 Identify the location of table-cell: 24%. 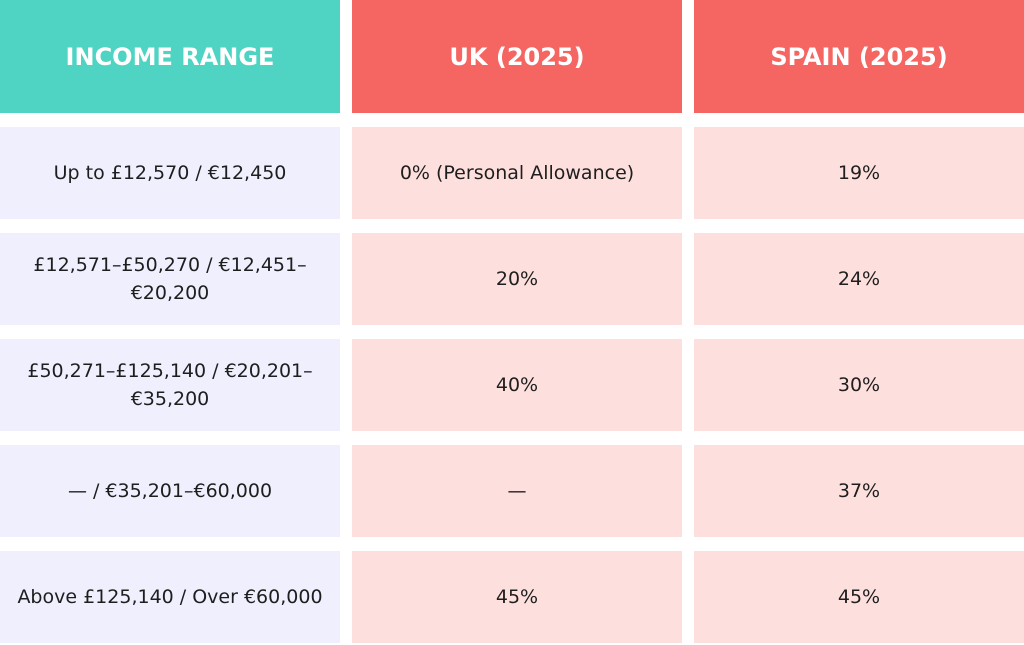
(859, 279).